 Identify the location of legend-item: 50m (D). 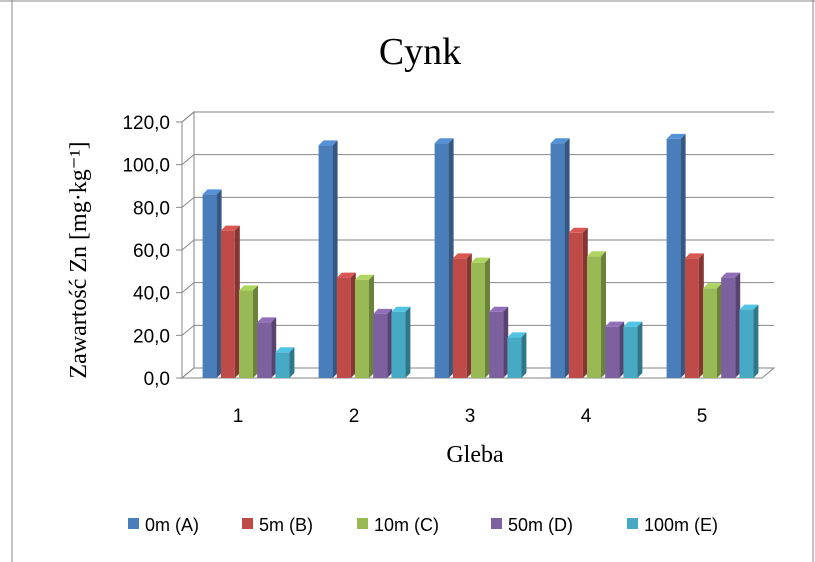
(532, 525).